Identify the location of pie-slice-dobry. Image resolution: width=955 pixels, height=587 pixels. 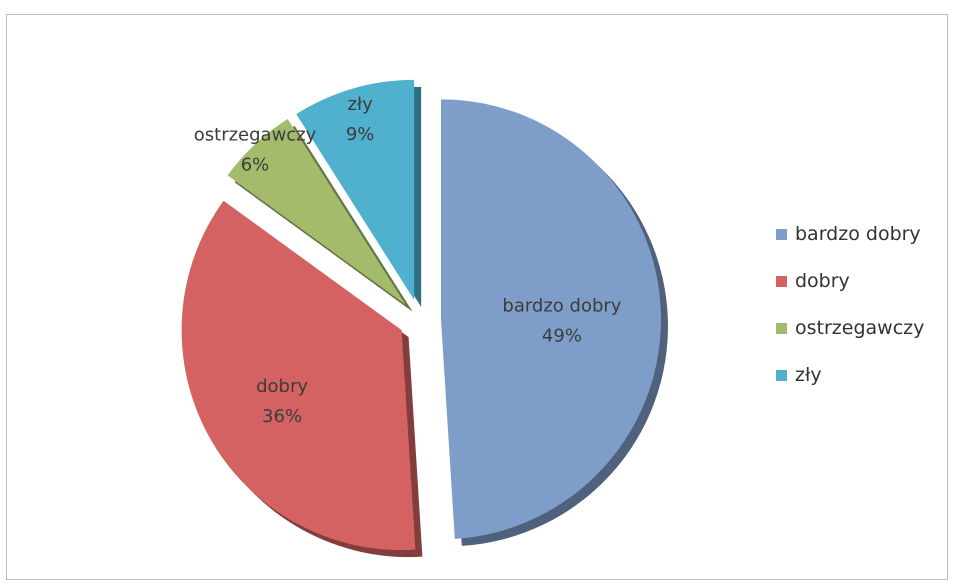
(298, 375).